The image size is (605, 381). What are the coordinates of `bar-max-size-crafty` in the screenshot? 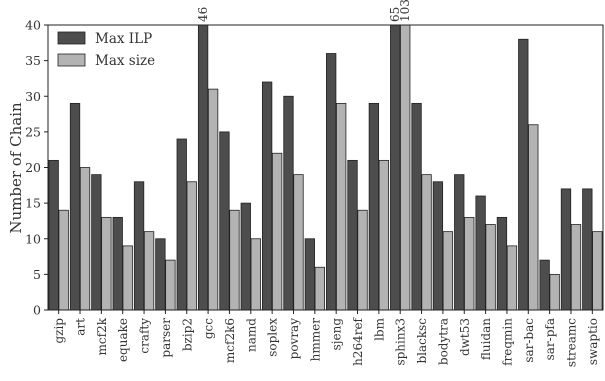 It's located at (149, 271).